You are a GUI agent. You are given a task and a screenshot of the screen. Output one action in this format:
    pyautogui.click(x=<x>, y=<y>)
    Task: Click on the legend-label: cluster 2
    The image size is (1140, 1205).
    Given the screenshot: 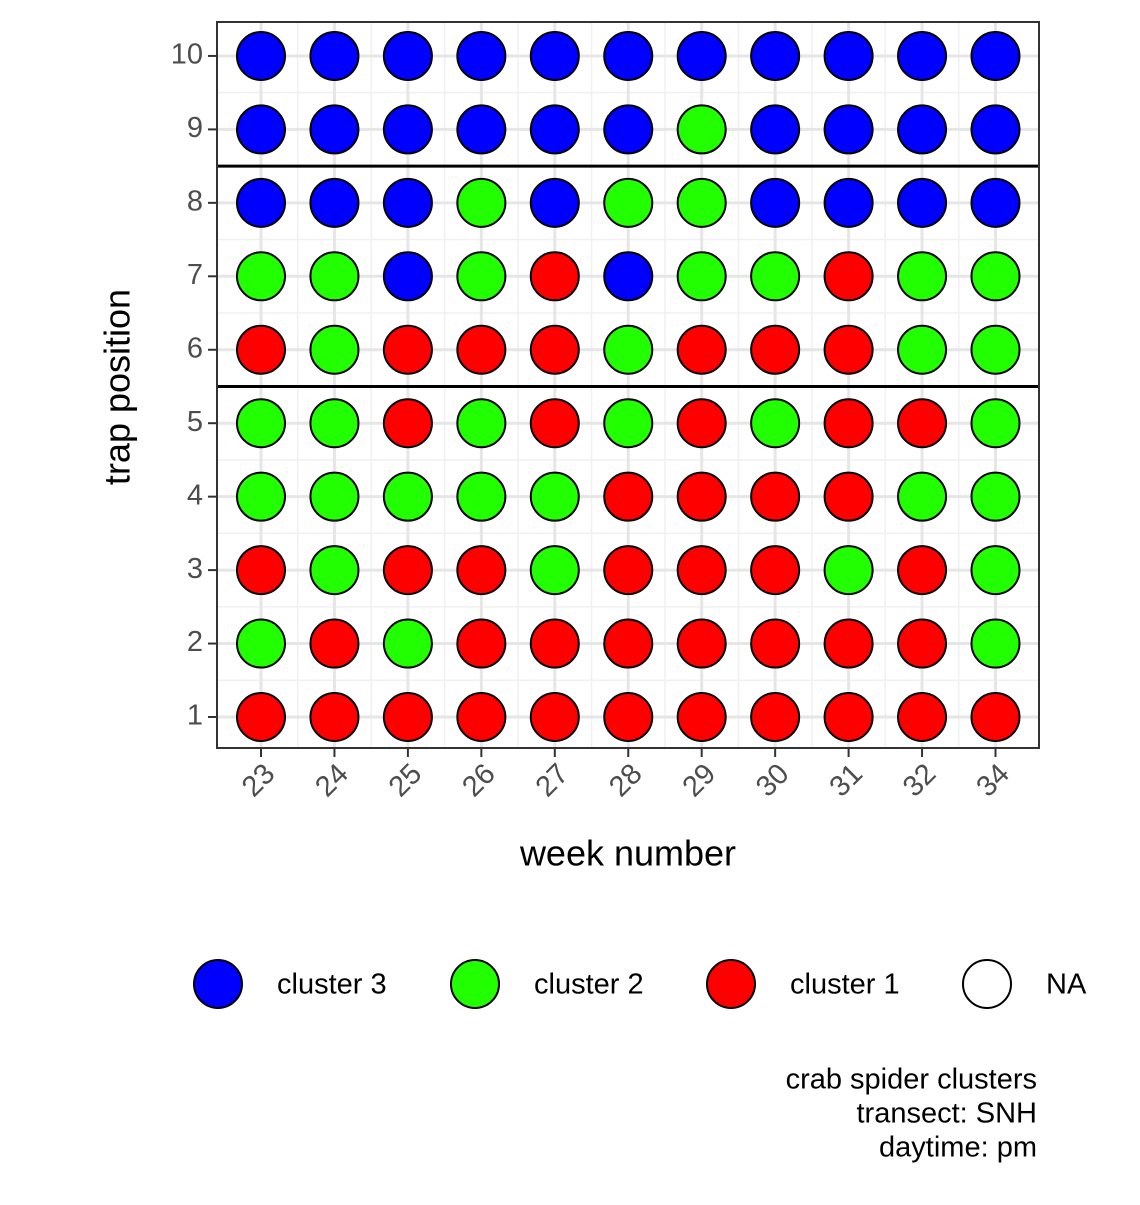 What is the action you would take?
    pyautogui.click(x=589, y=985)
    